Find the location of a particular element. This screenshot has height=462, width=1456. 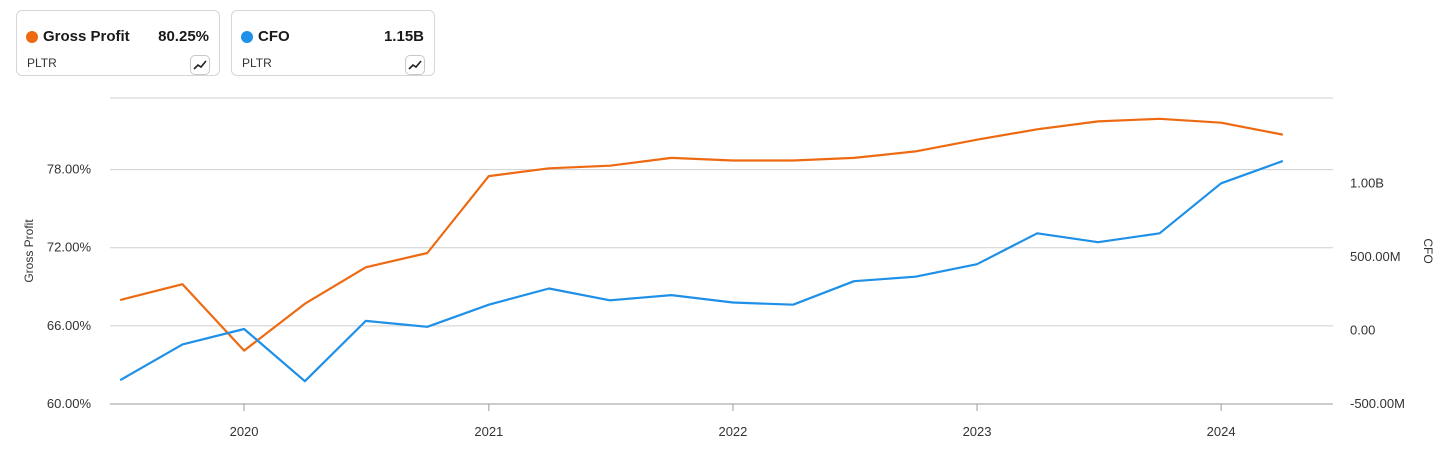

metric-card-cfo: CFO 1.15B PLTR is located at coordinates (333, 43).